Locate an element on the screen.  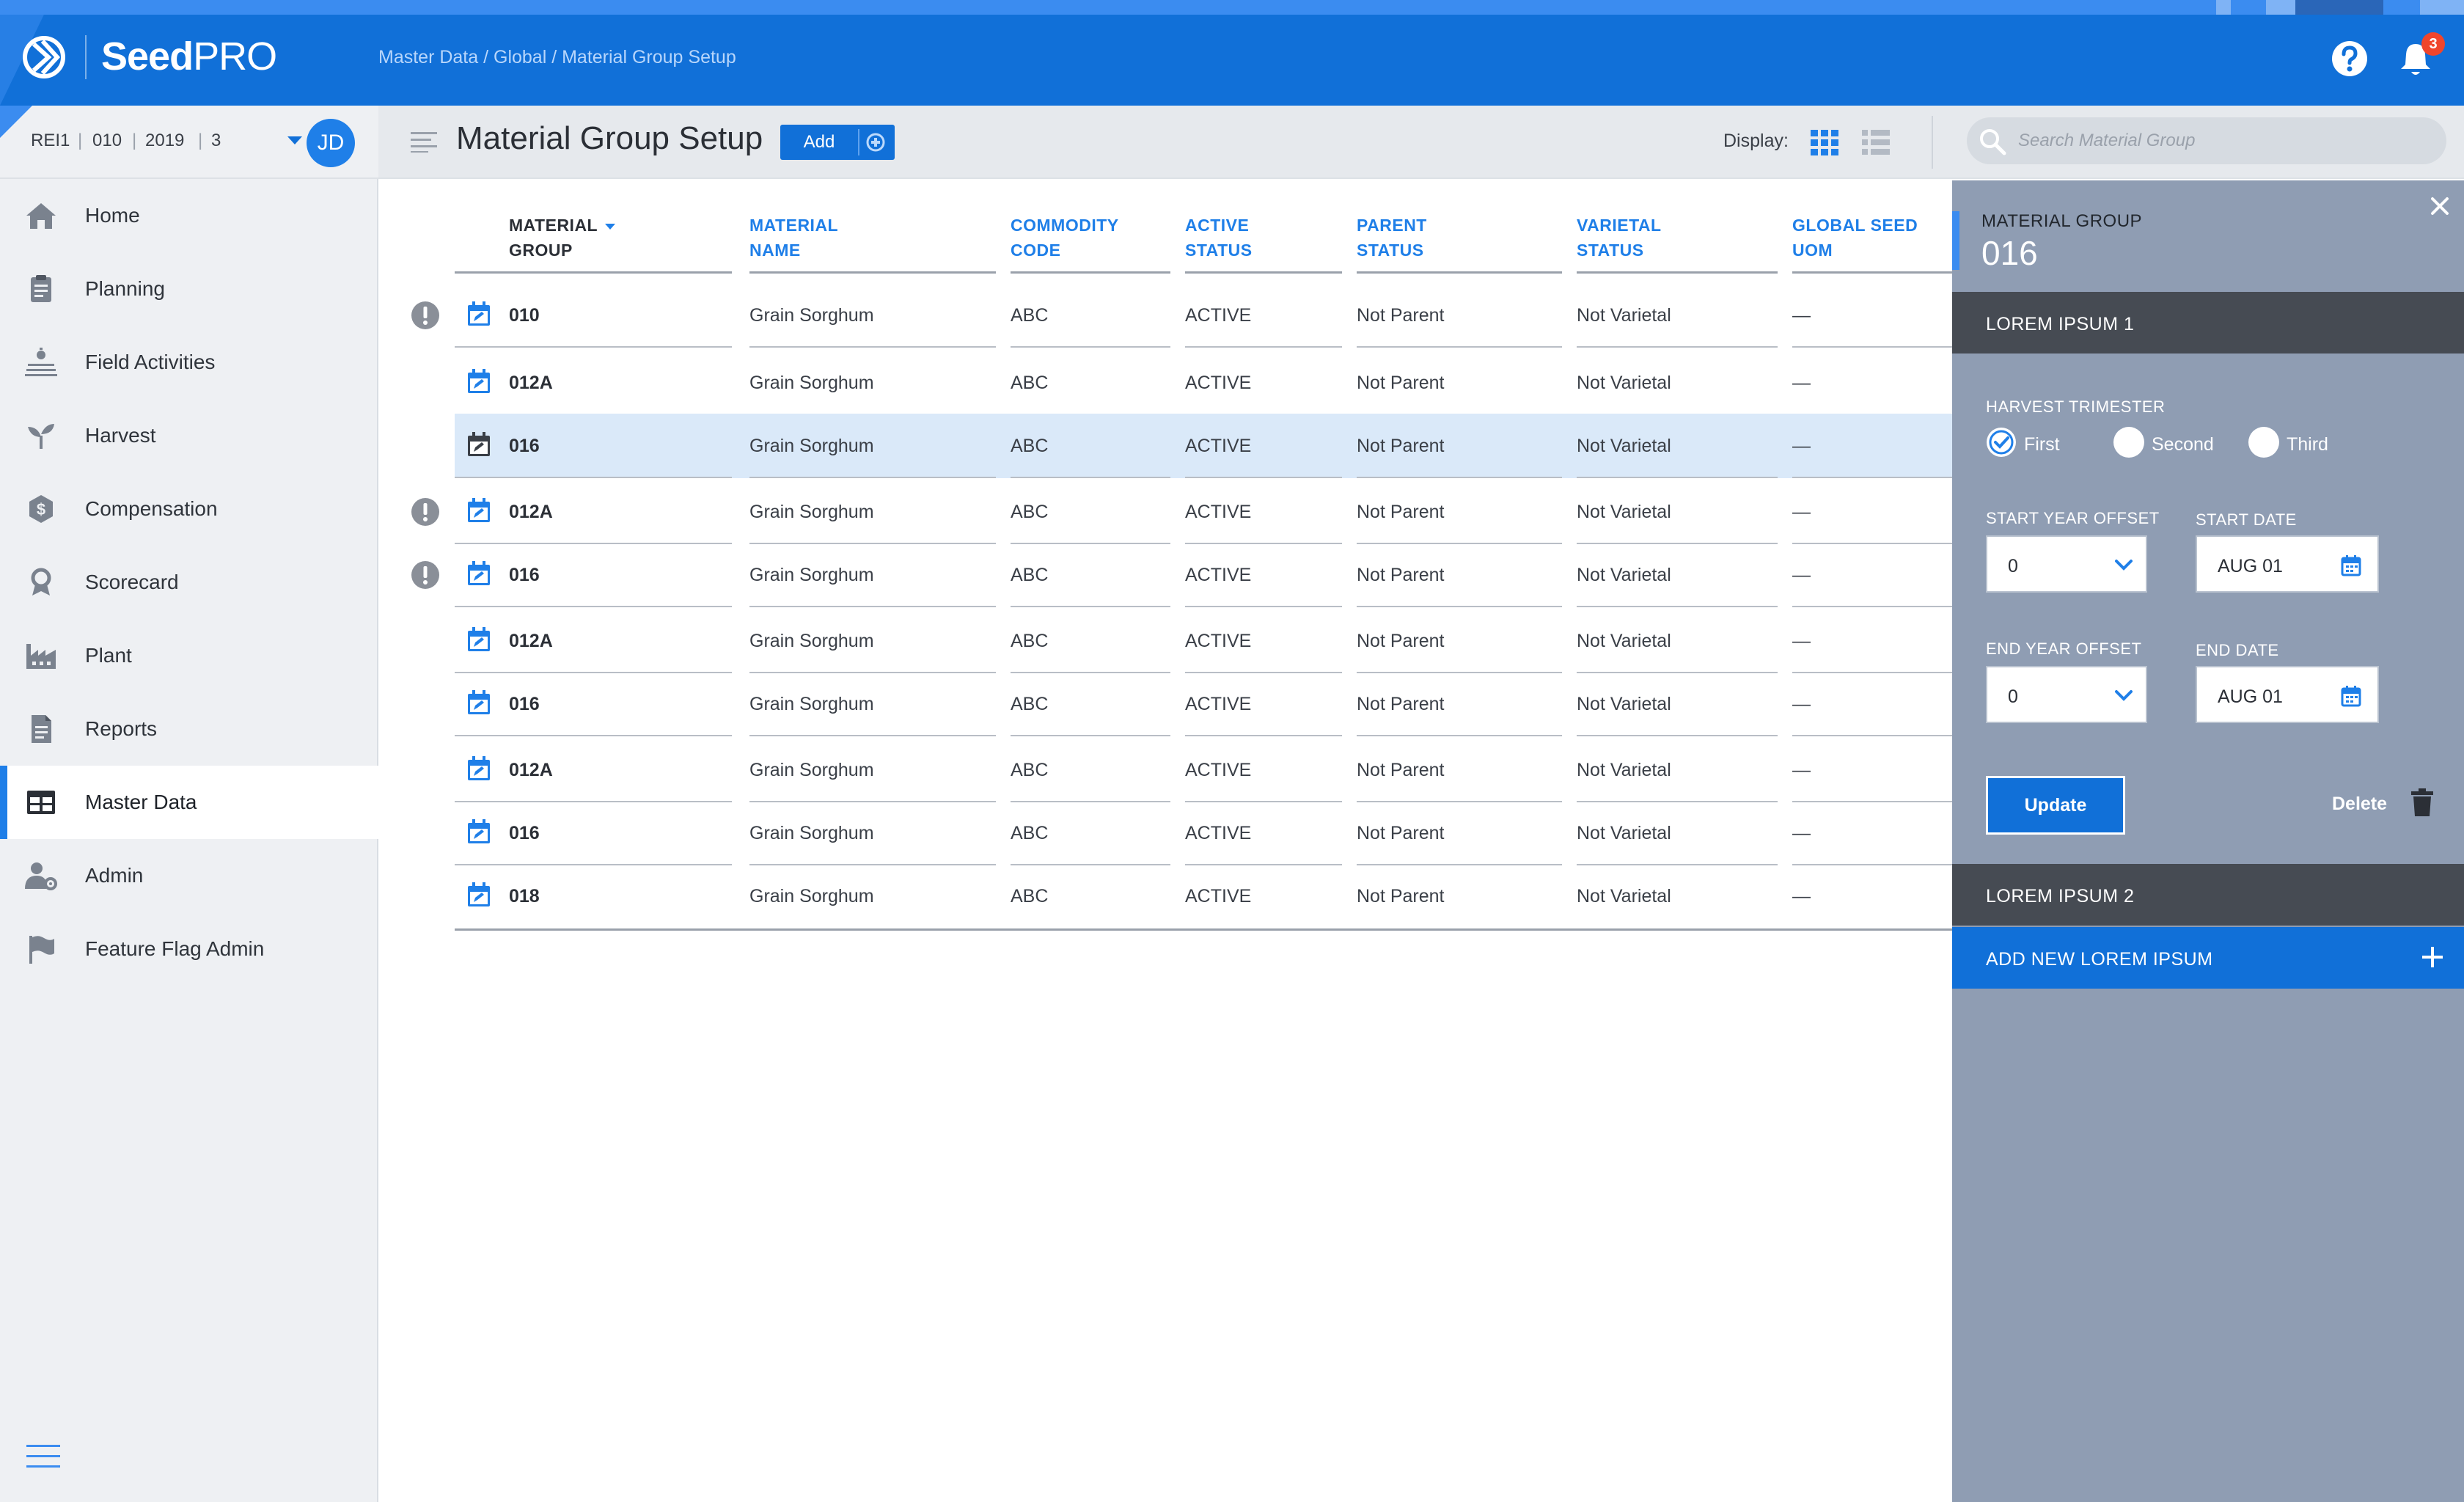
help-icon is located at coordinates (2349, 59).